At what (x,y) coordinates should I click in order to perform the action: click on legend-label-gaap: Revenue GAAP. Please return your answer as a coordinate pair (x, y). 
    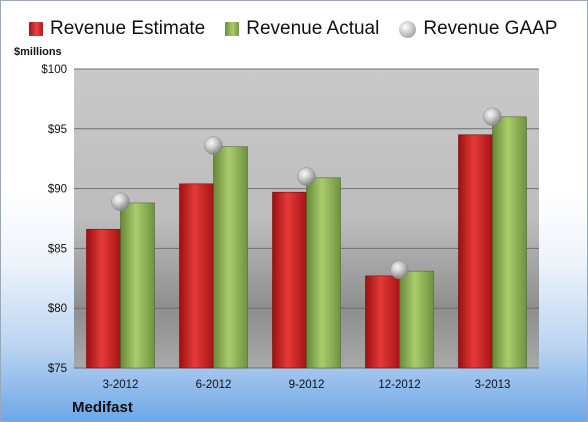
    Looking at the image, I should click on (490, 28).